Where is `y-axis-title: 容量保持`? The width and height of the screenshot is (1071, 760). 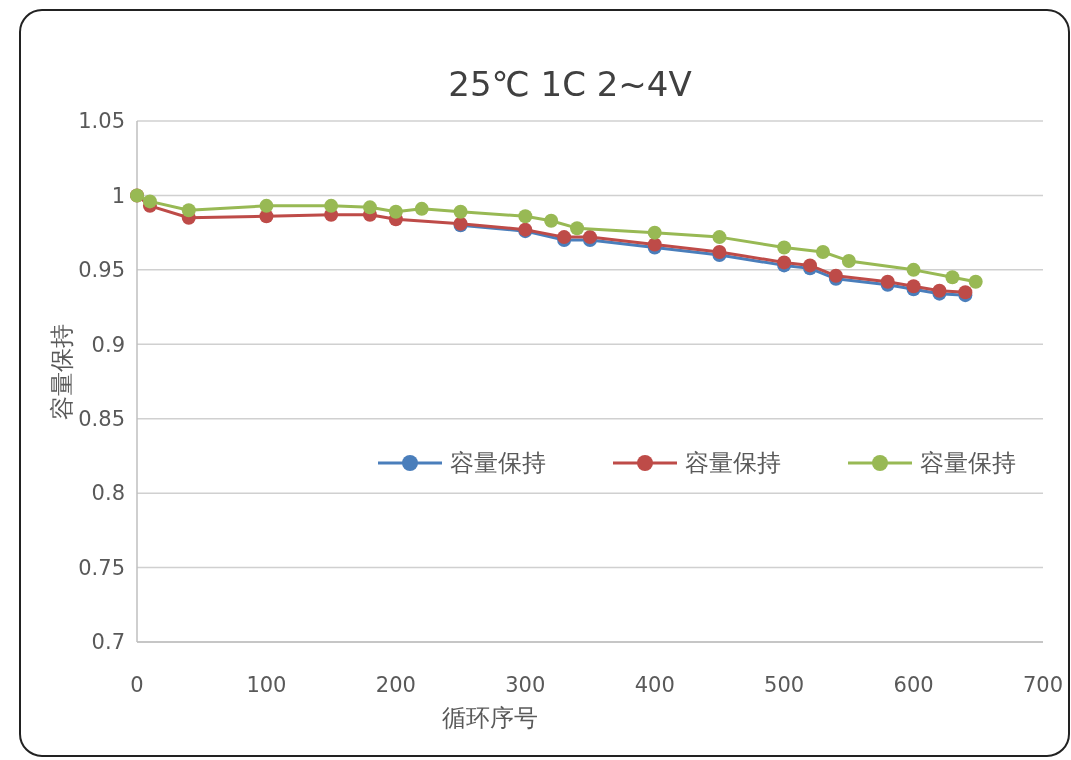 y-axis-title: 容量保持 is located at coordinates (62, 371).